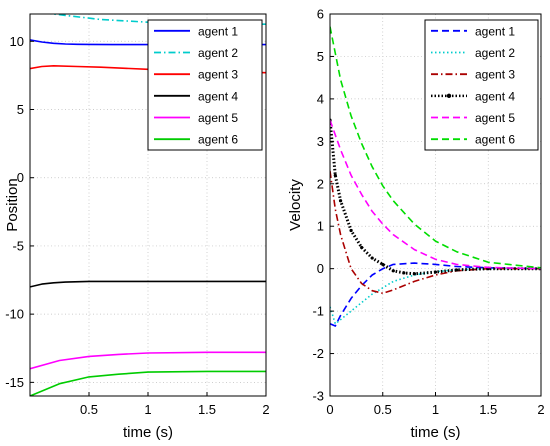  I want to click on y-tick-label: 3, so click(320, 141).